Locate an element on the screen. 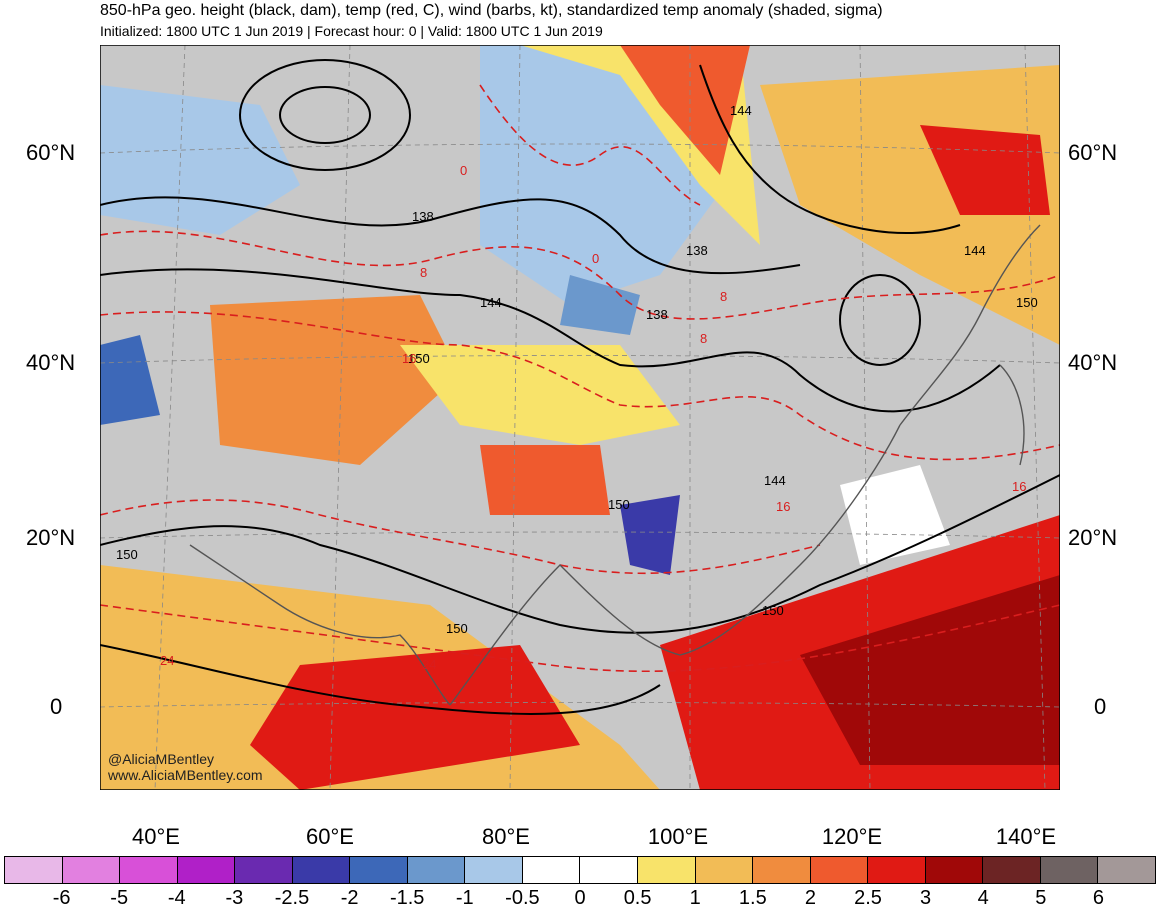  lat-label-left: 0 is located at coordinates (56, 706).